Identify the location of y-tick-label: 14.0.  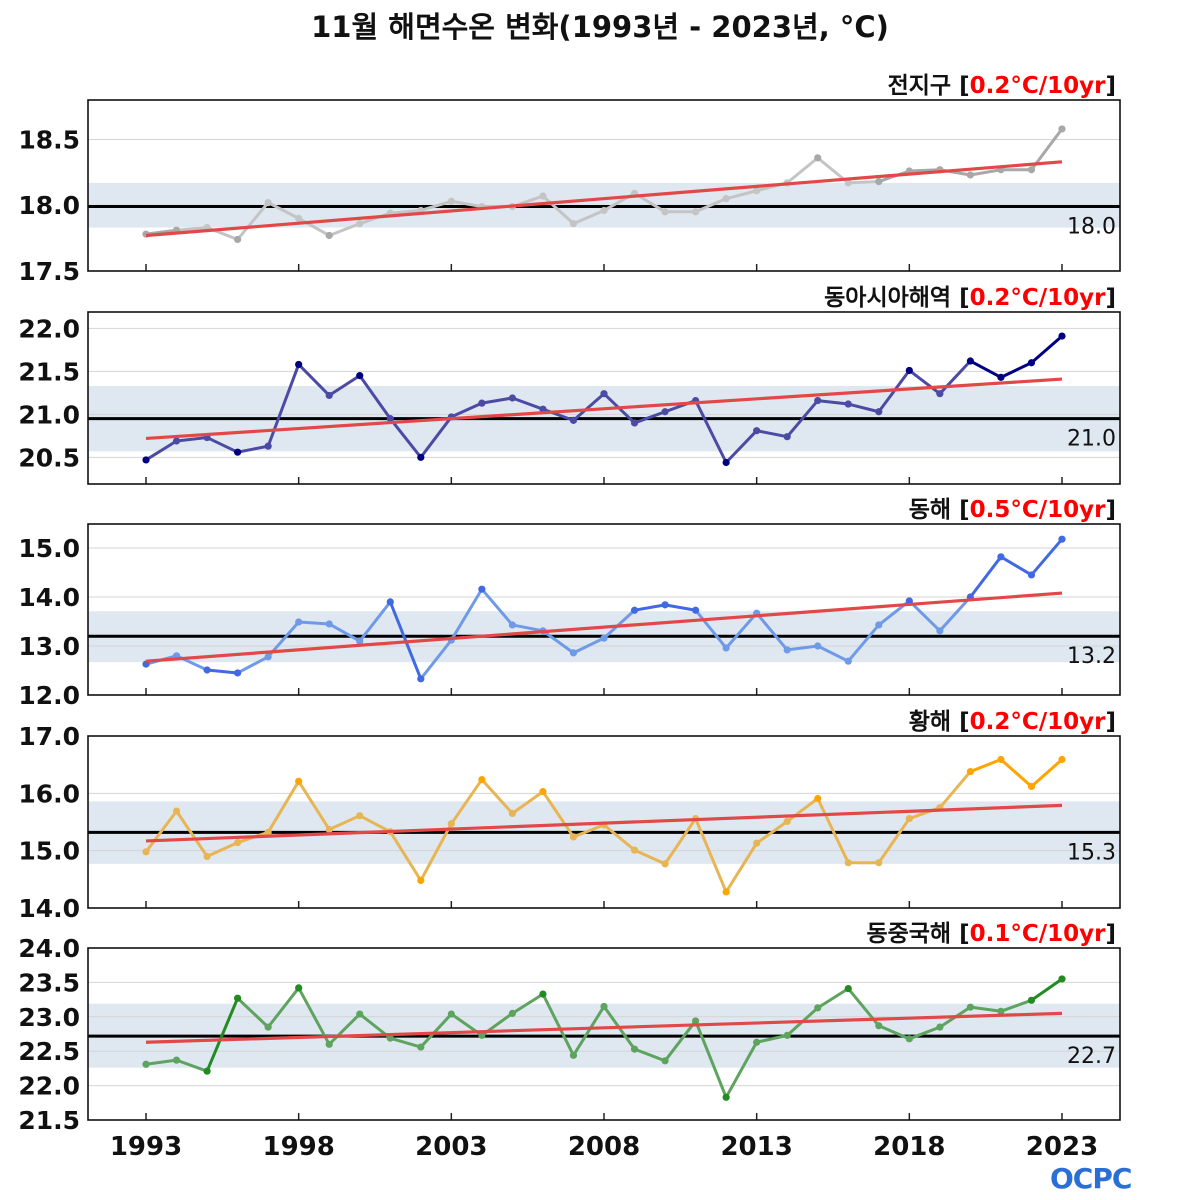
(49, 908).